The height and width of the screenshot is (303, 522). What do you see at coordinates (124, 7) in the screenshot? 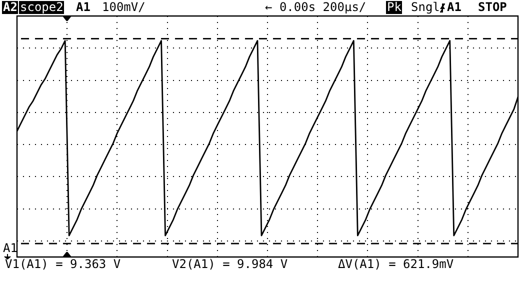
I see `text: 100mV/` at bounding box center [124, 7].